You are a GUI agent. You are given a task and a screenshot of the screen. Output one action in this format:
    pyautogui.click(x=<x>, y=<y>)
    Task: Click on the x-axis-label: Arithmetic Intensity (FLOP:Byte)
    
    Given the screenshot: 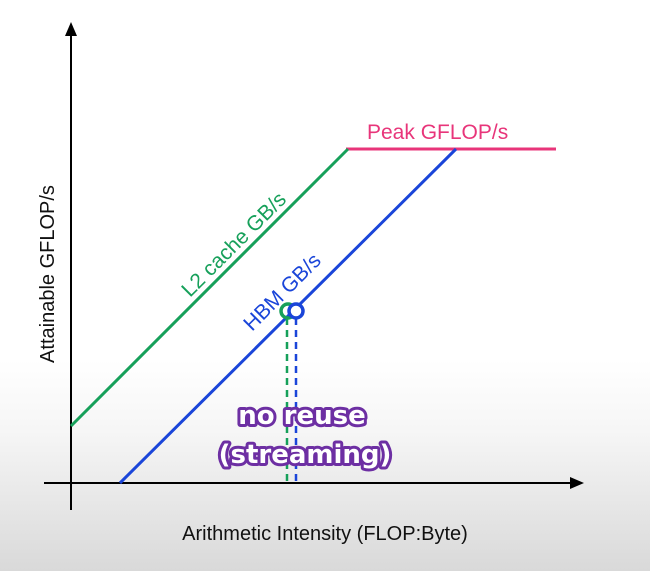 What is the action you would take?
    pyautogui.click(x=325, y=534)
    